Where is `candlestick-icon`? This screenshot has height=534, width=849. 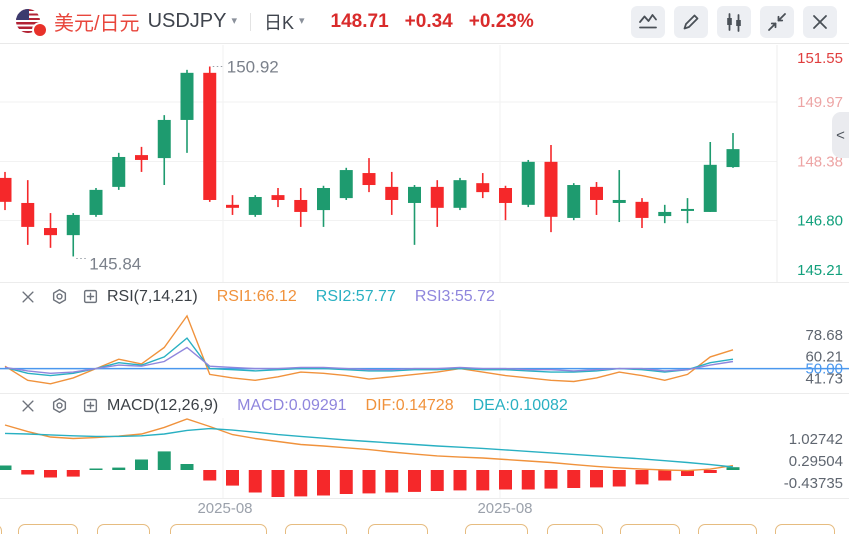
candlestick-icon is located at coordinates (734, 22).